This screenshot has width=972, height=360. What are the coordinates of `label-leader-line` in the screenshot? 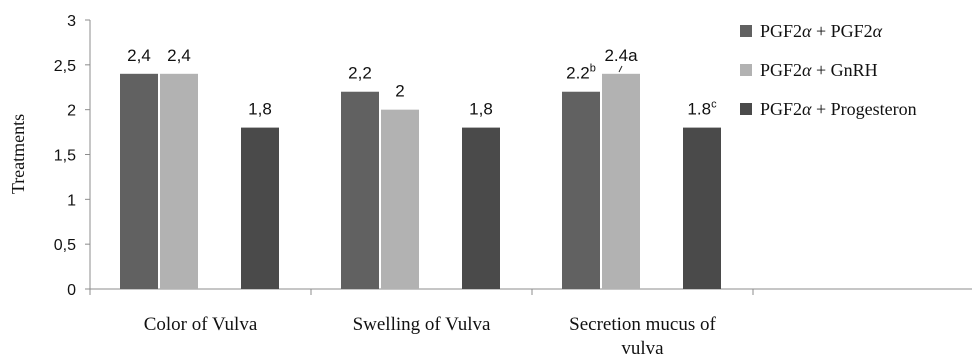 It's located at (620, 69).